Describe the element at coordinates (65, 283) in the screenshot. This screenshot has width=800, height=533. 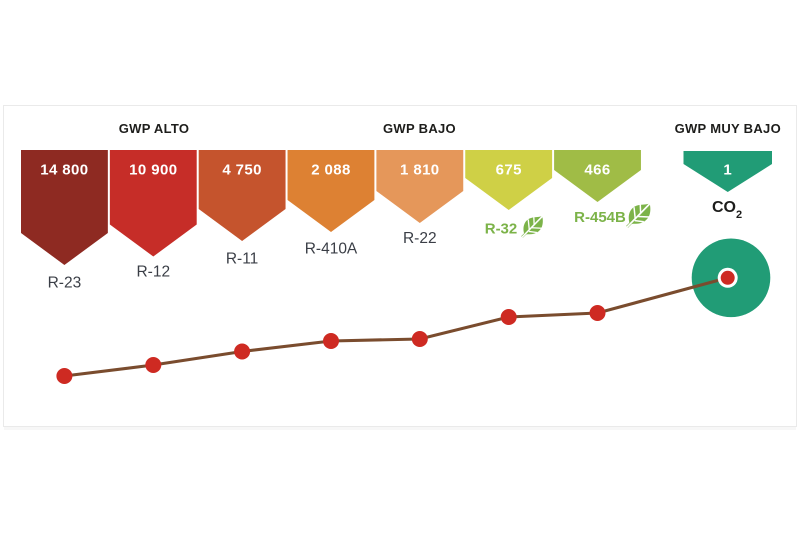
I see `svg-text: R-23` at that location.